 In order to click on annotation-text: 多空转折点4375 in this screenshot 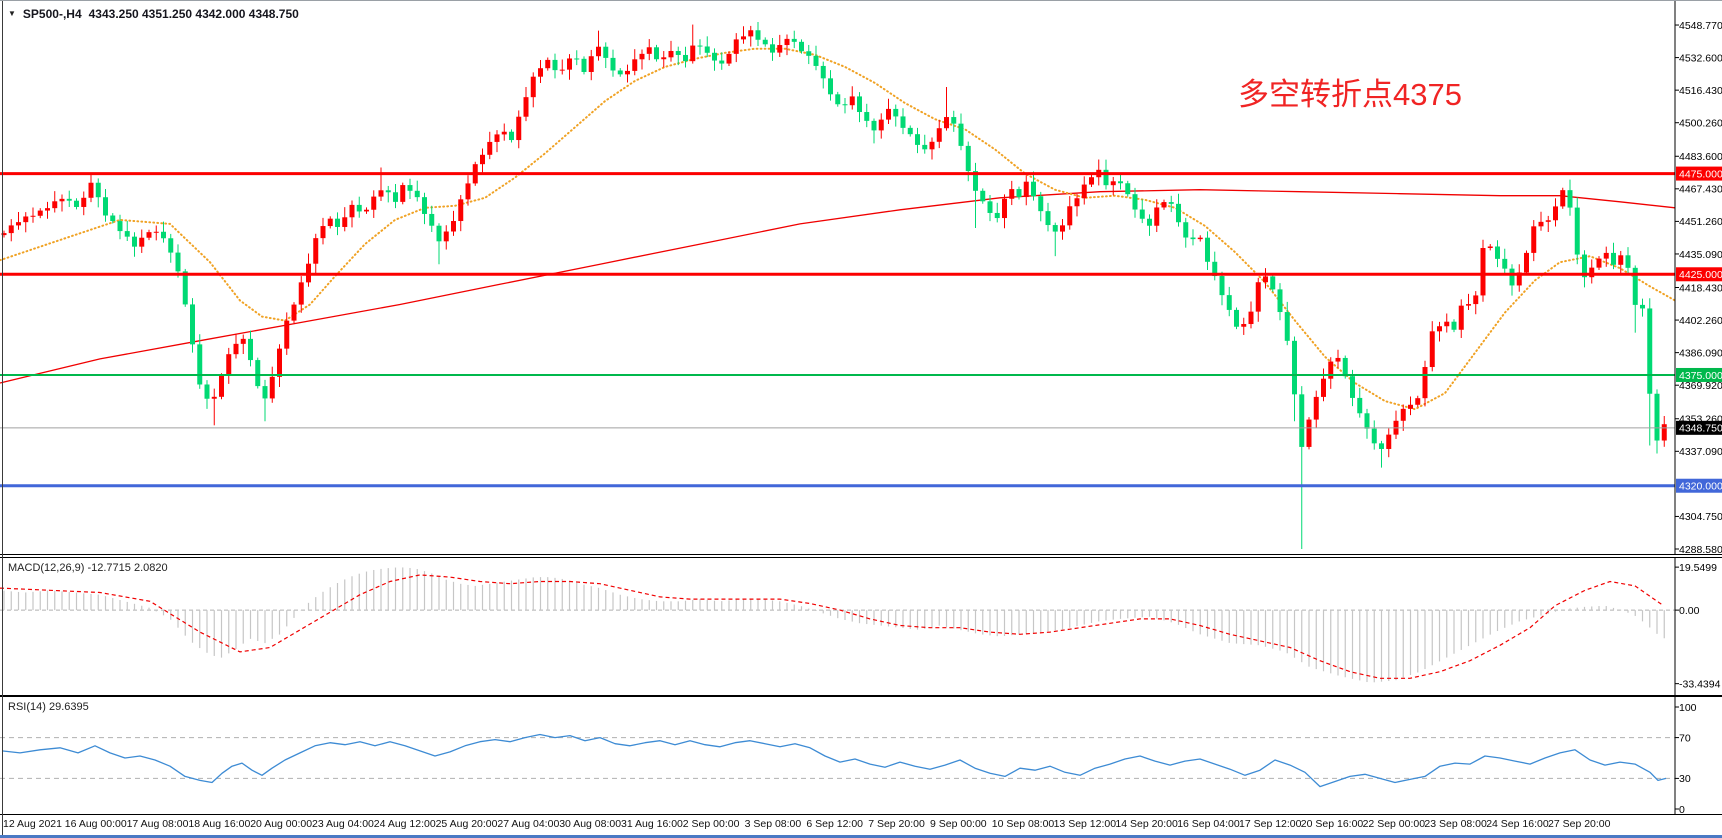, I will do `click(1350, 94)`.